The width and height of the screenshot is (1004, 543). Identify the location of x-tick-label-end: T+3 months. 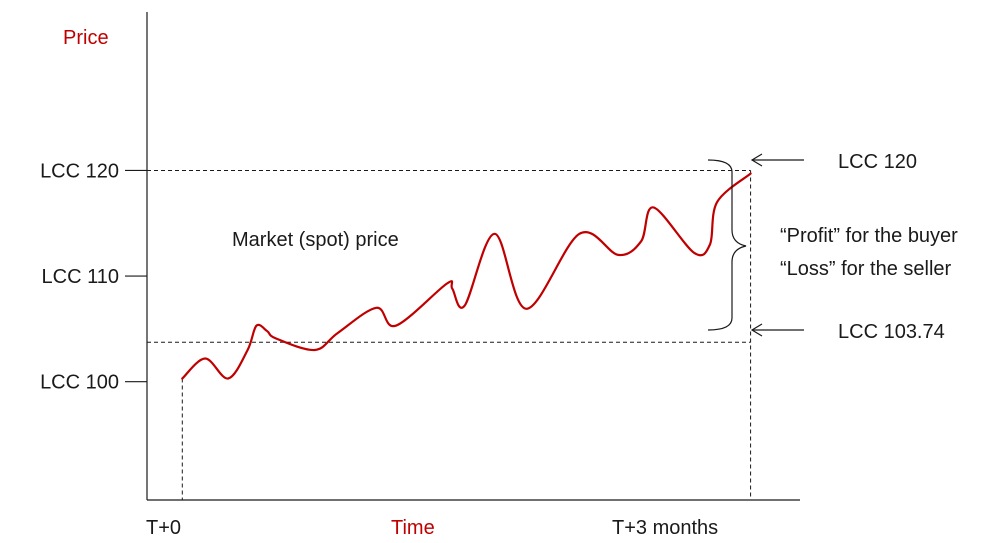
(665, 528).